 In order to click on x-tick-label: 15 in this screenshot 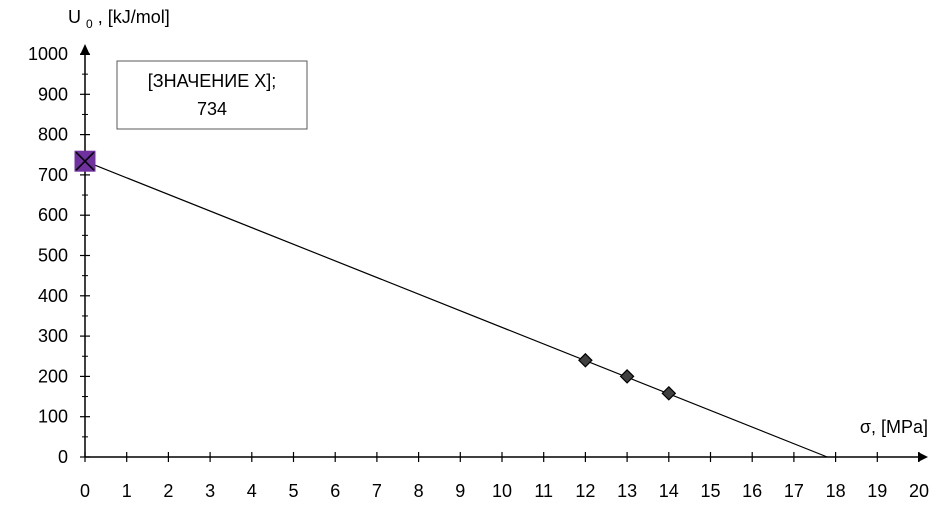, I will do `click(710, 491)`.